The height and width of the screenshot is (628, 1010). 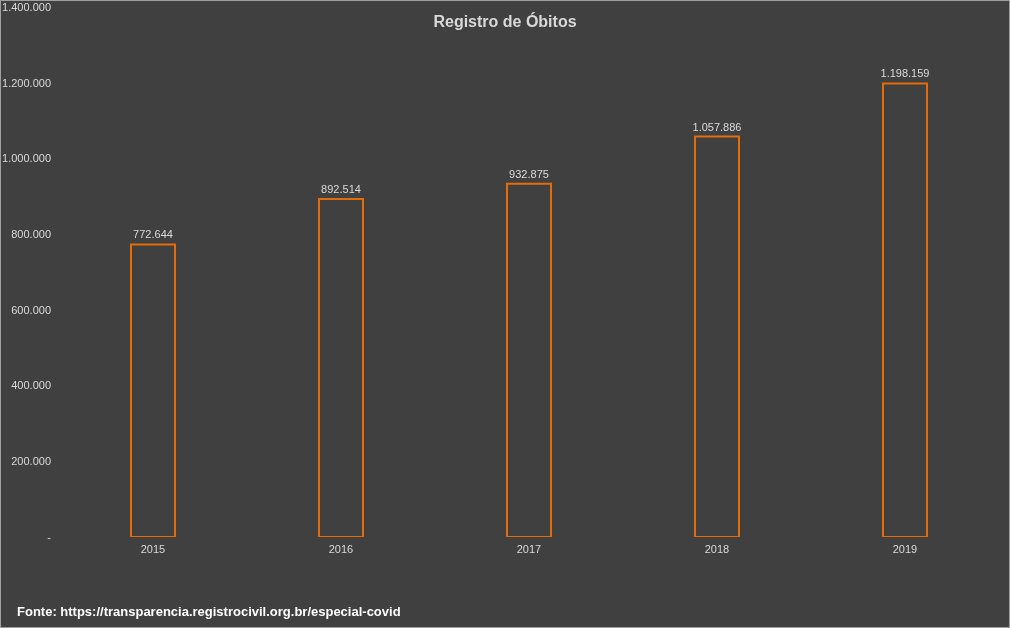 I want to click on chart-title: Registro de Óbitos, so click(x=505, y=22).